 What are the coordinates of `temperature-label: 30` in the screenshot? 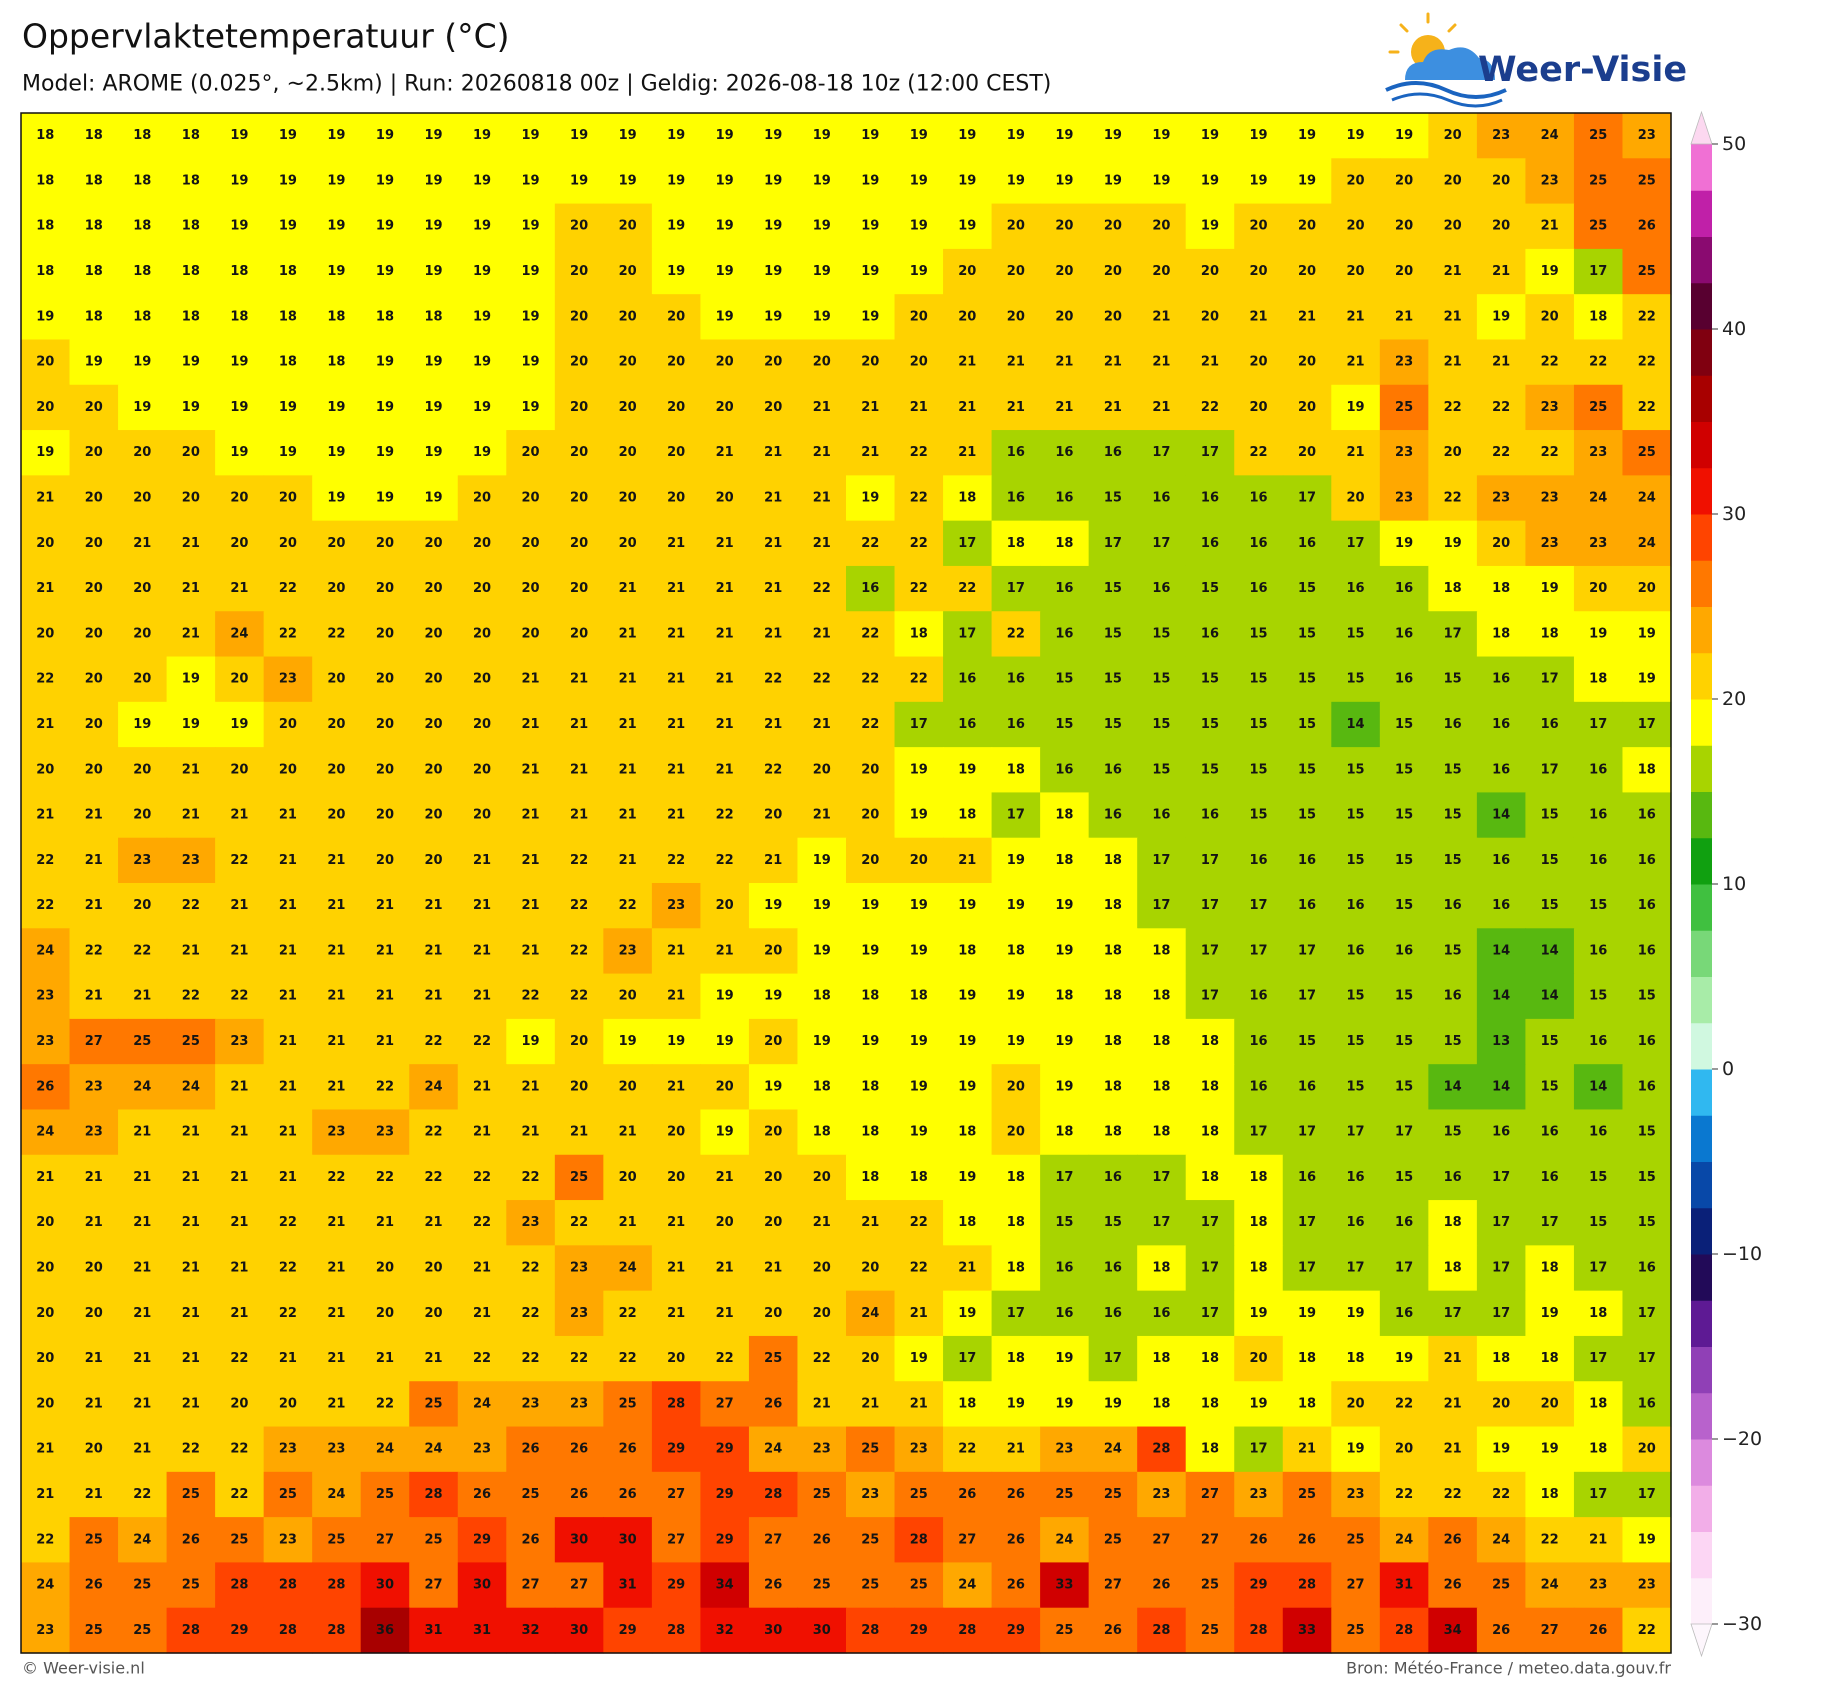 It's located at (579, 1539).